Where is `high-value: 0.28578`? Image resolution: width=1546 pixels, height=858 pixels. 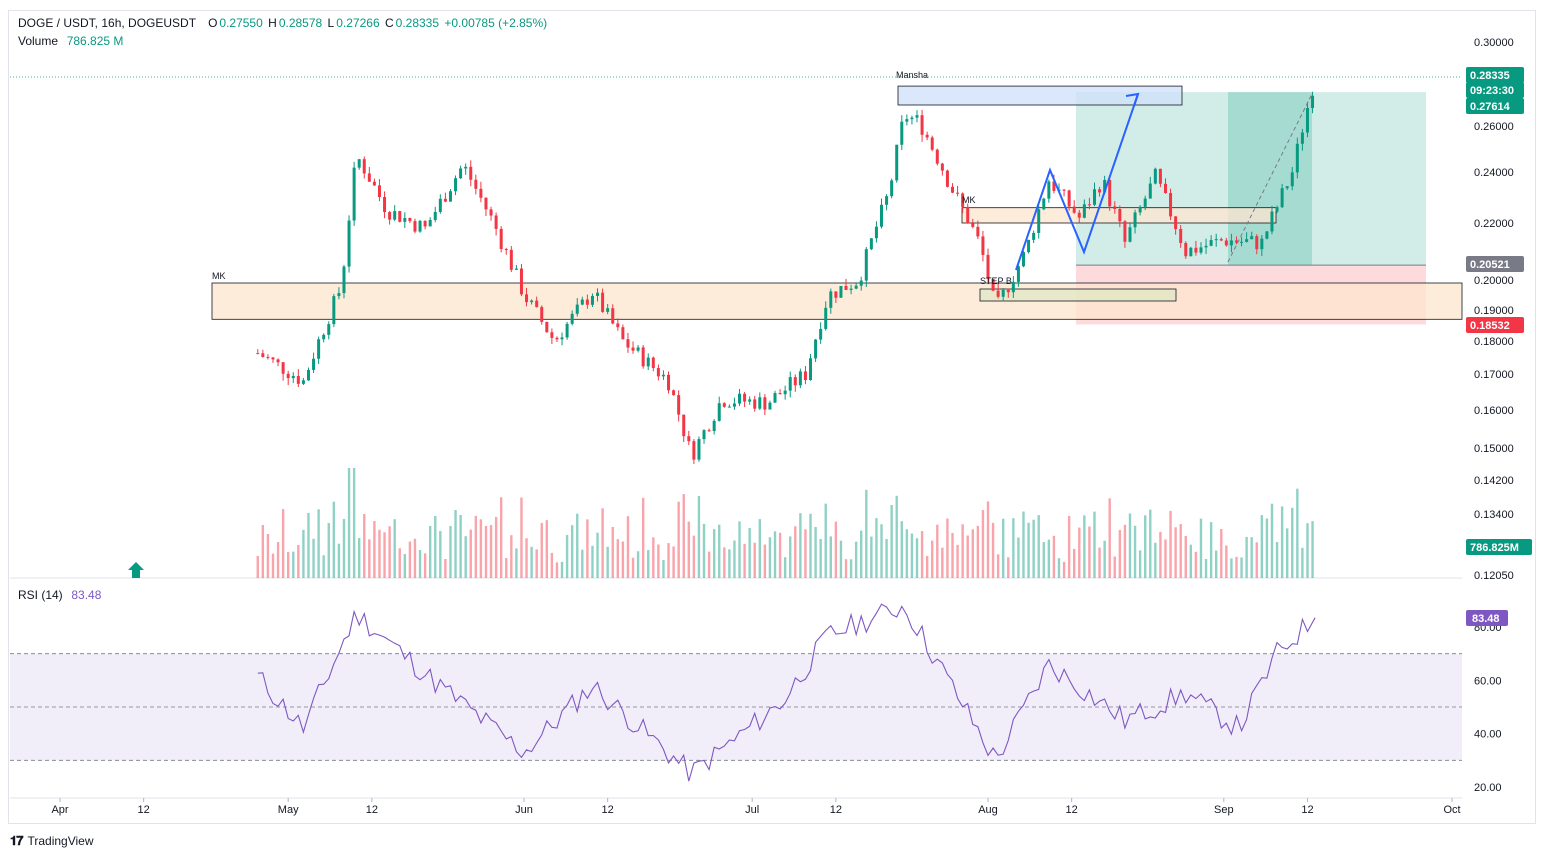 high-value: 0.28578 is located at coordinates (300, 23).